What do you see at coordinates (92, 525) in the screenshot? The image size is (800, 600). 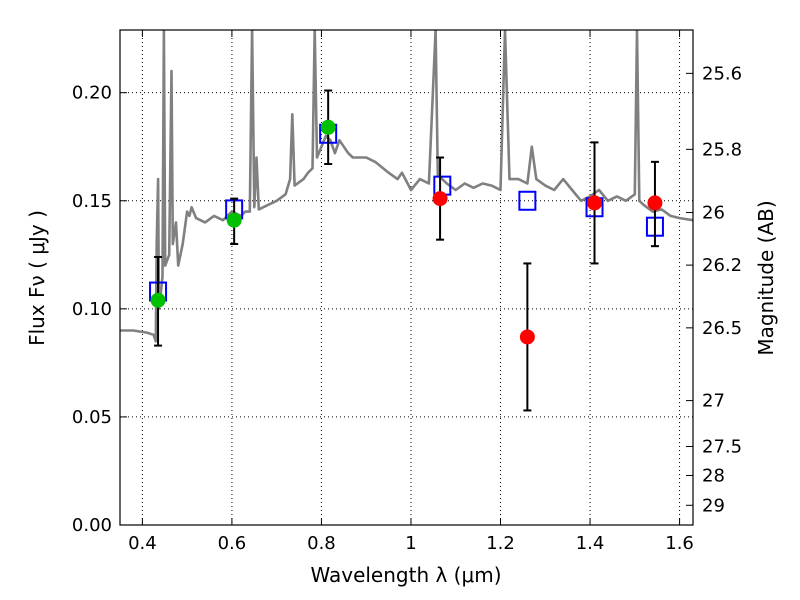 I see `y-tick-label: 0.00` at bounding box center [92, 525].